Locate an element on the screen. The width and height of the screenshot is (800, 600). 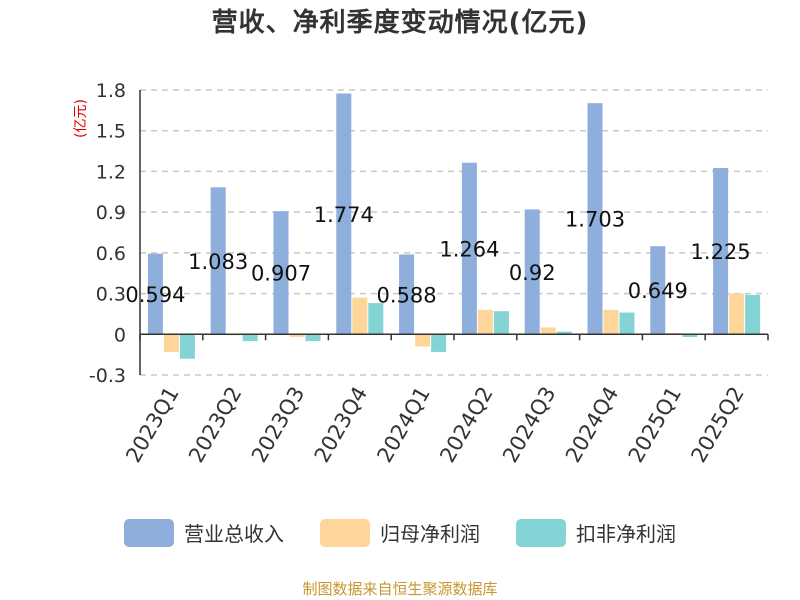
x-tick-label: 2024Q1 is located at coordinates (403, 424).